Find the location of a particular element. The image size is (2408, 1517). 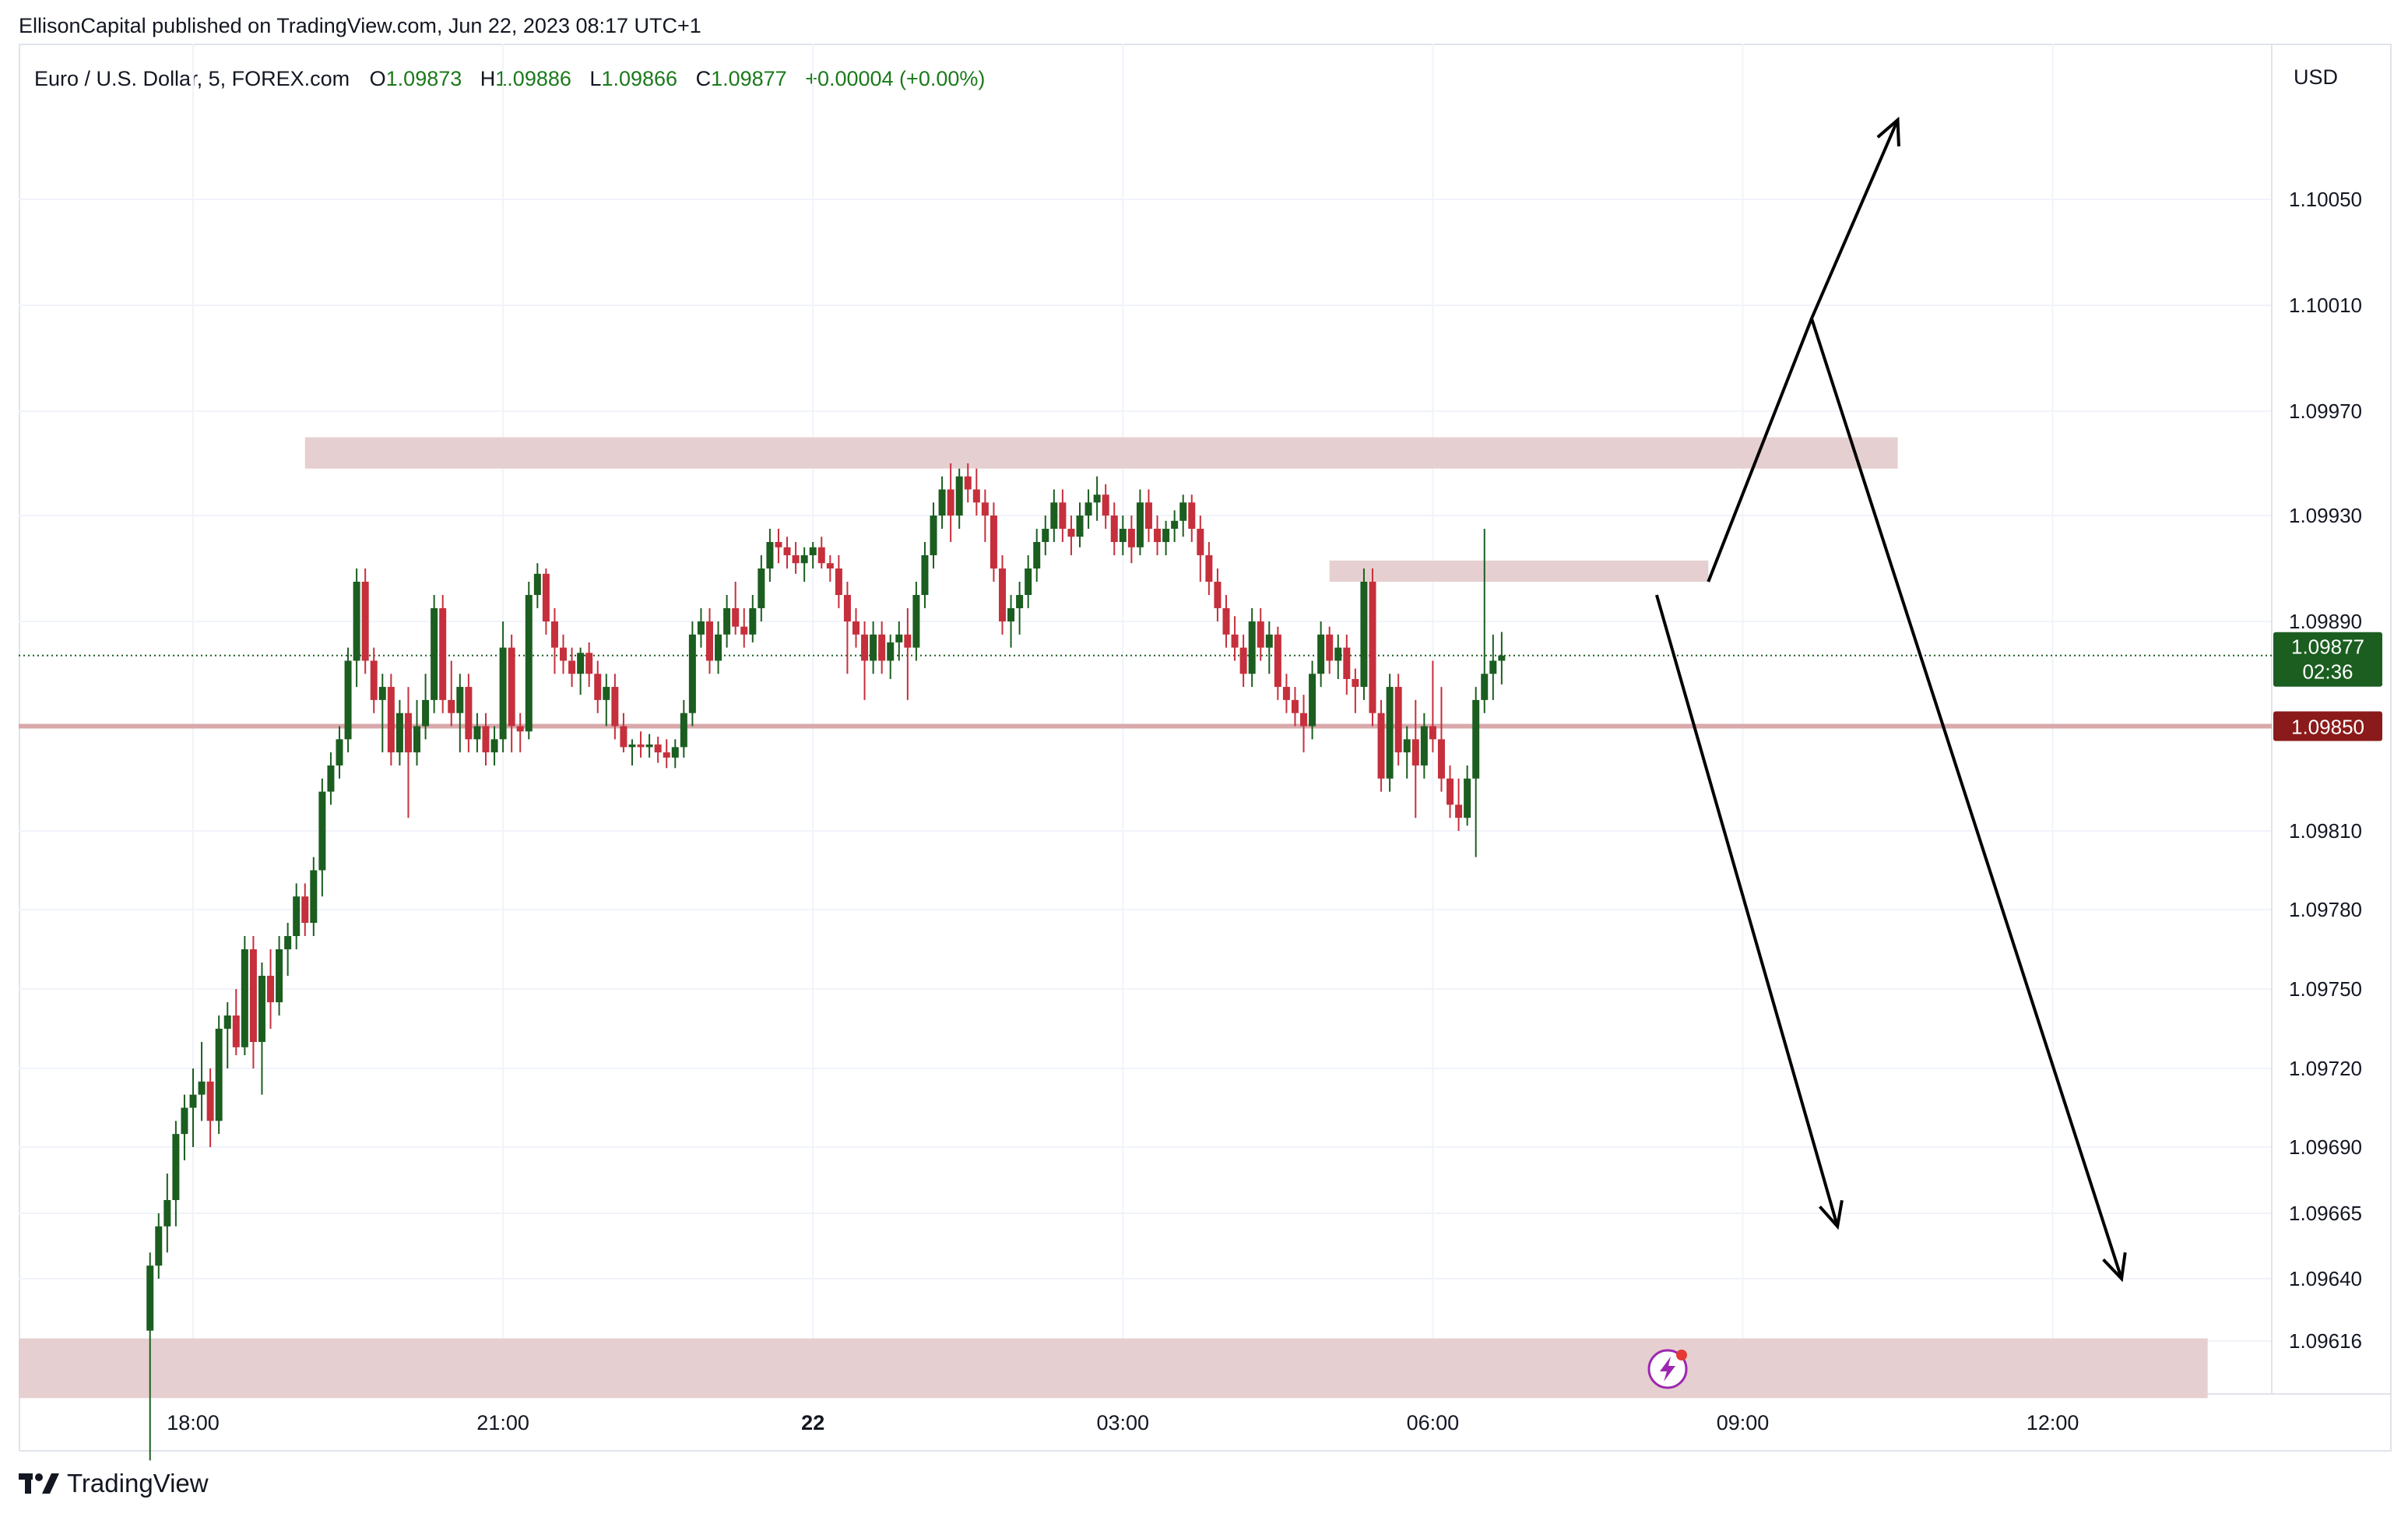

currency-label: USD is located at coordinates (2316, 77).